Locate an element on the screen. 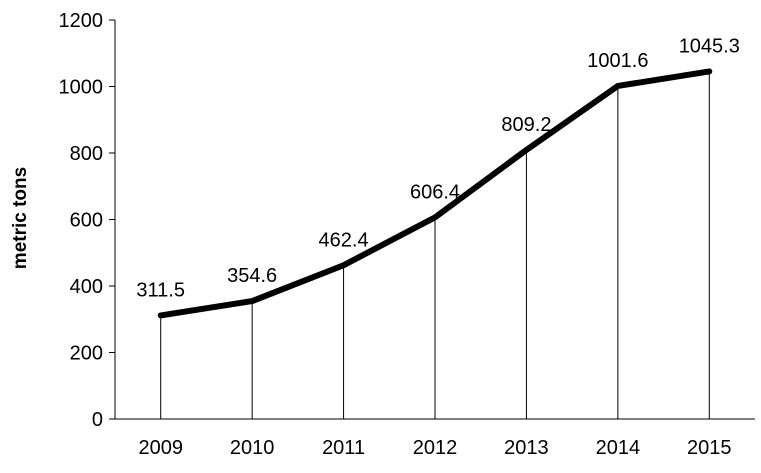 The width and height of the screenshot is (761, 473). data-label: 311.5 is located at coordinates (160, 290).